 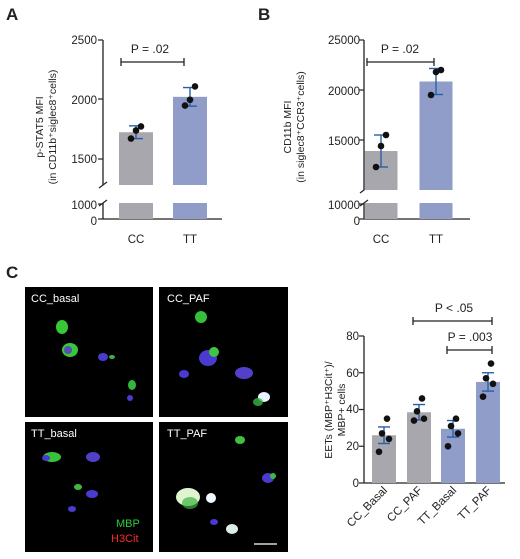 What do you see at coordinates (94, 222) in the screenshot?
I see `chart-a-ytick-0: 0` at bounding box center [94, 222].